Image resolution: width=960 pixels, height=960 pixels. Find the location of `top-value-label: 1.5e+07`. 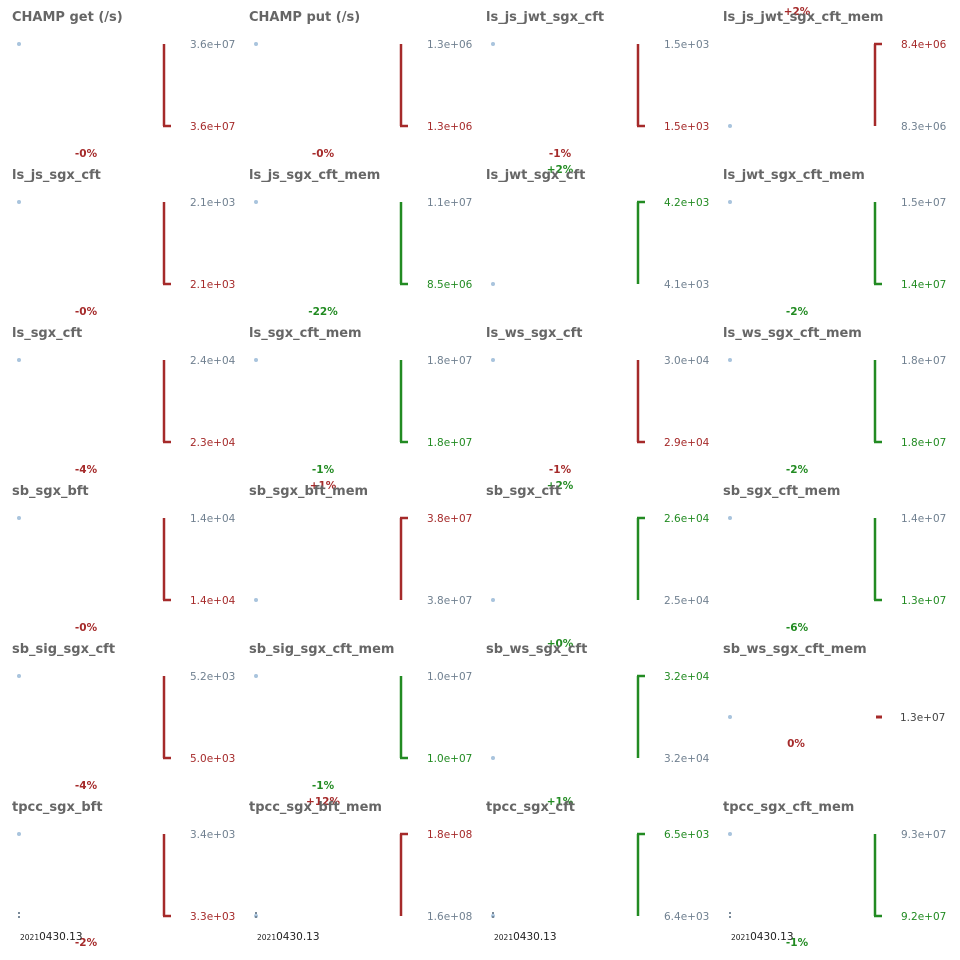

top-value-label: 1.5e+07 is located at coordinates (923, 203).